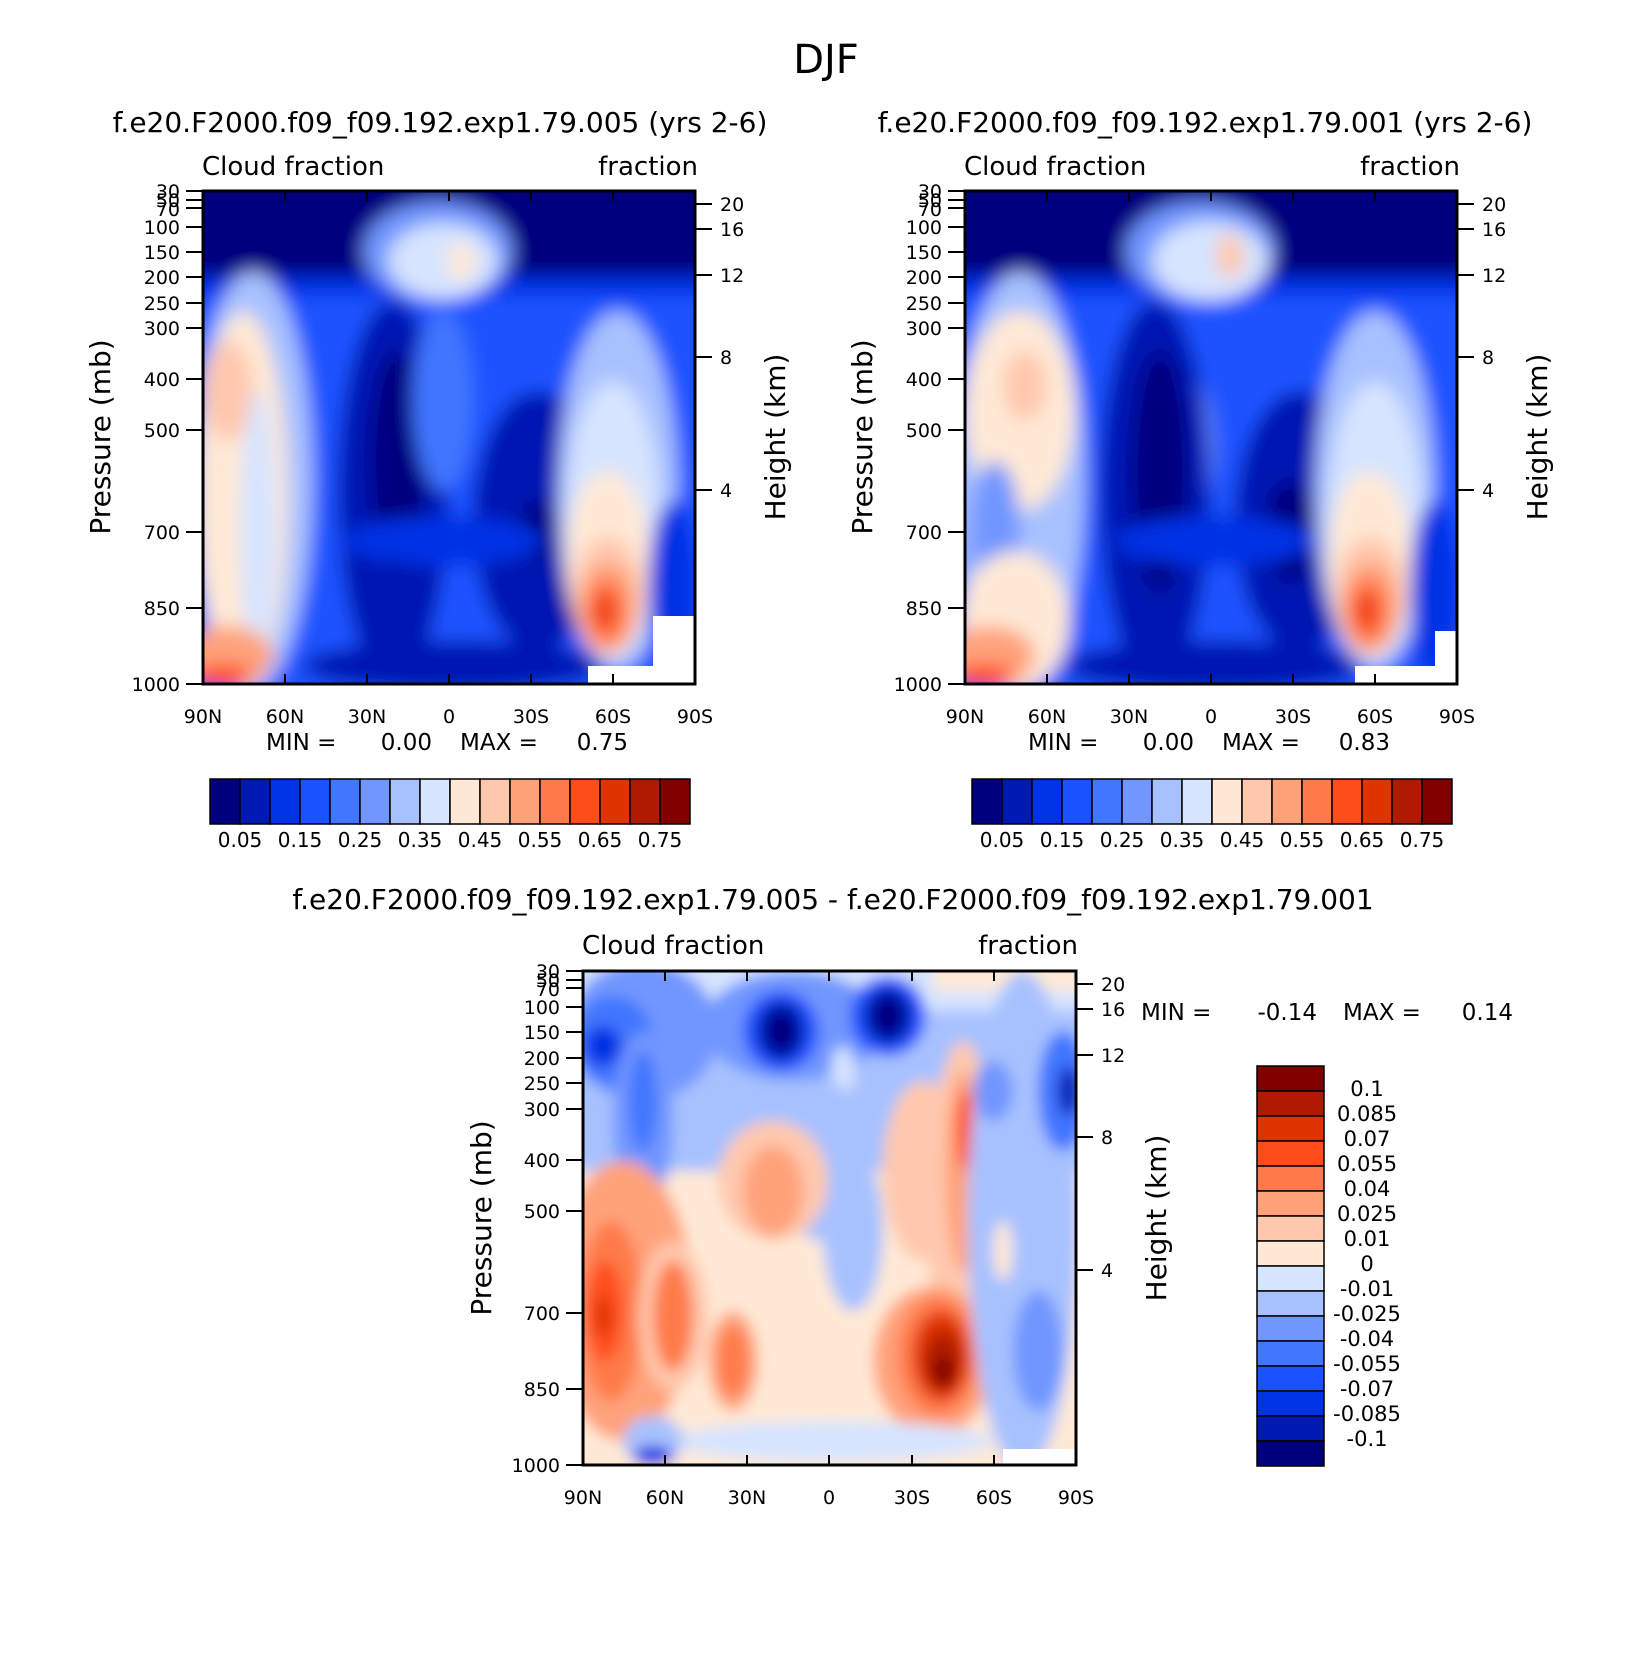 The height and width of the screenshot is (1655, 1652). What do you see at coordinates (450, 840) in the screenshot?
I see `colorbar-labels-case1: 0.05 0.15 0.25 0.35 0.45 0.55 0.65 0.75` at bounding box center [450, 840].